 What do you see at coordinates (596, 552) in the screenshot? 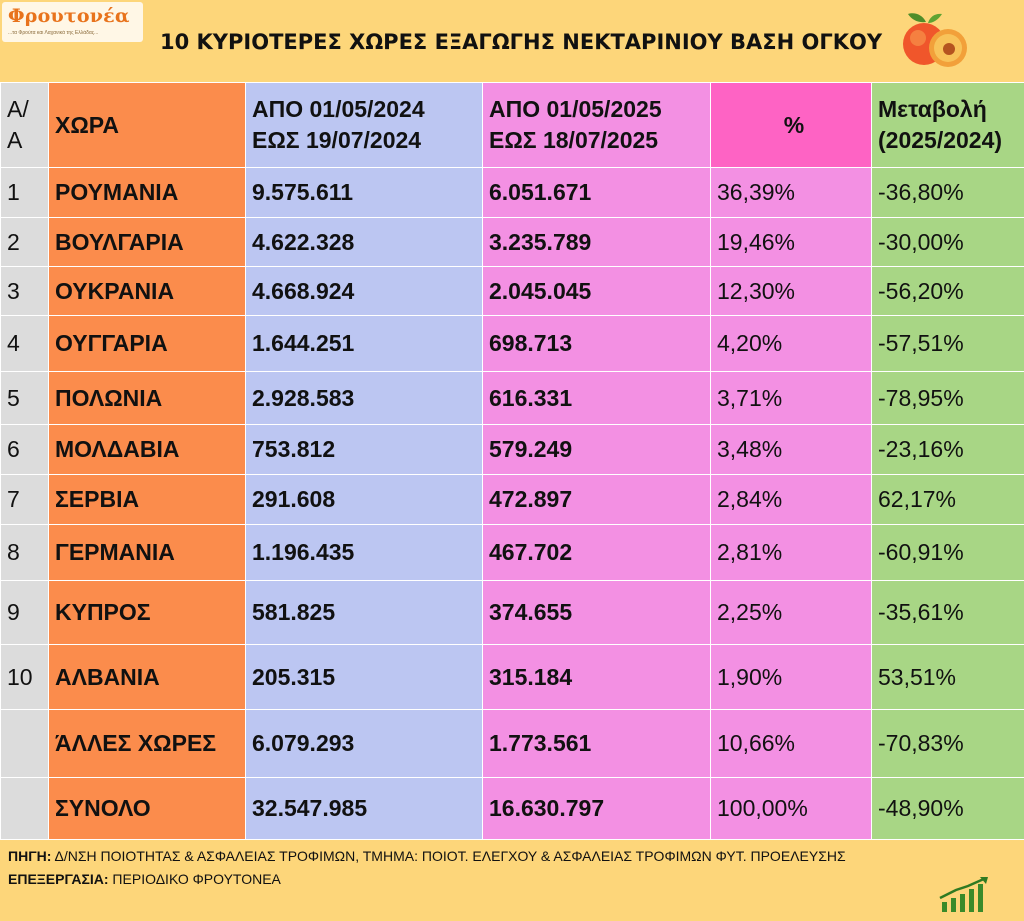
I see `cell-volume-2025: 467.702` at bounding box center [596, 552].